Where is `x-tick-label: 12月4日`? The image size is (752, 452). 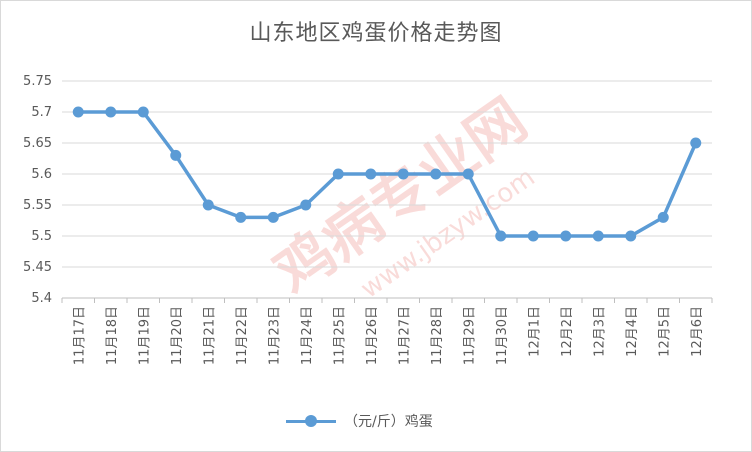
x-tick-label: 12月4日 is located at coordinates (632, 331).